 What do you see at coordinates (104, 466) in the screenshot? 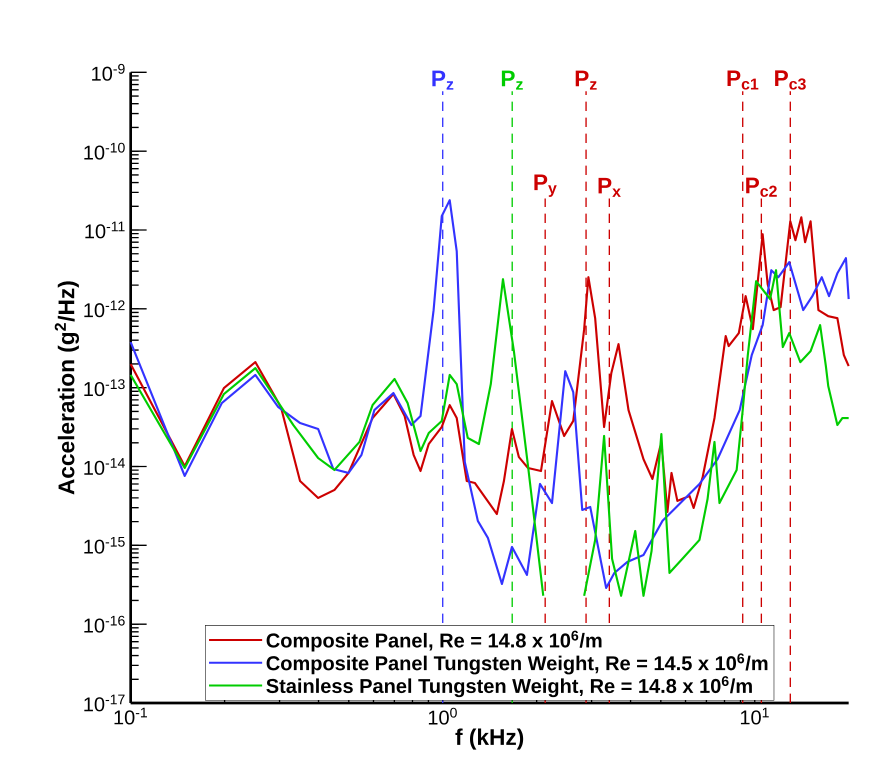
I see `y-tick-label: 10$^{-14}$` at bounding box center [104, 466].